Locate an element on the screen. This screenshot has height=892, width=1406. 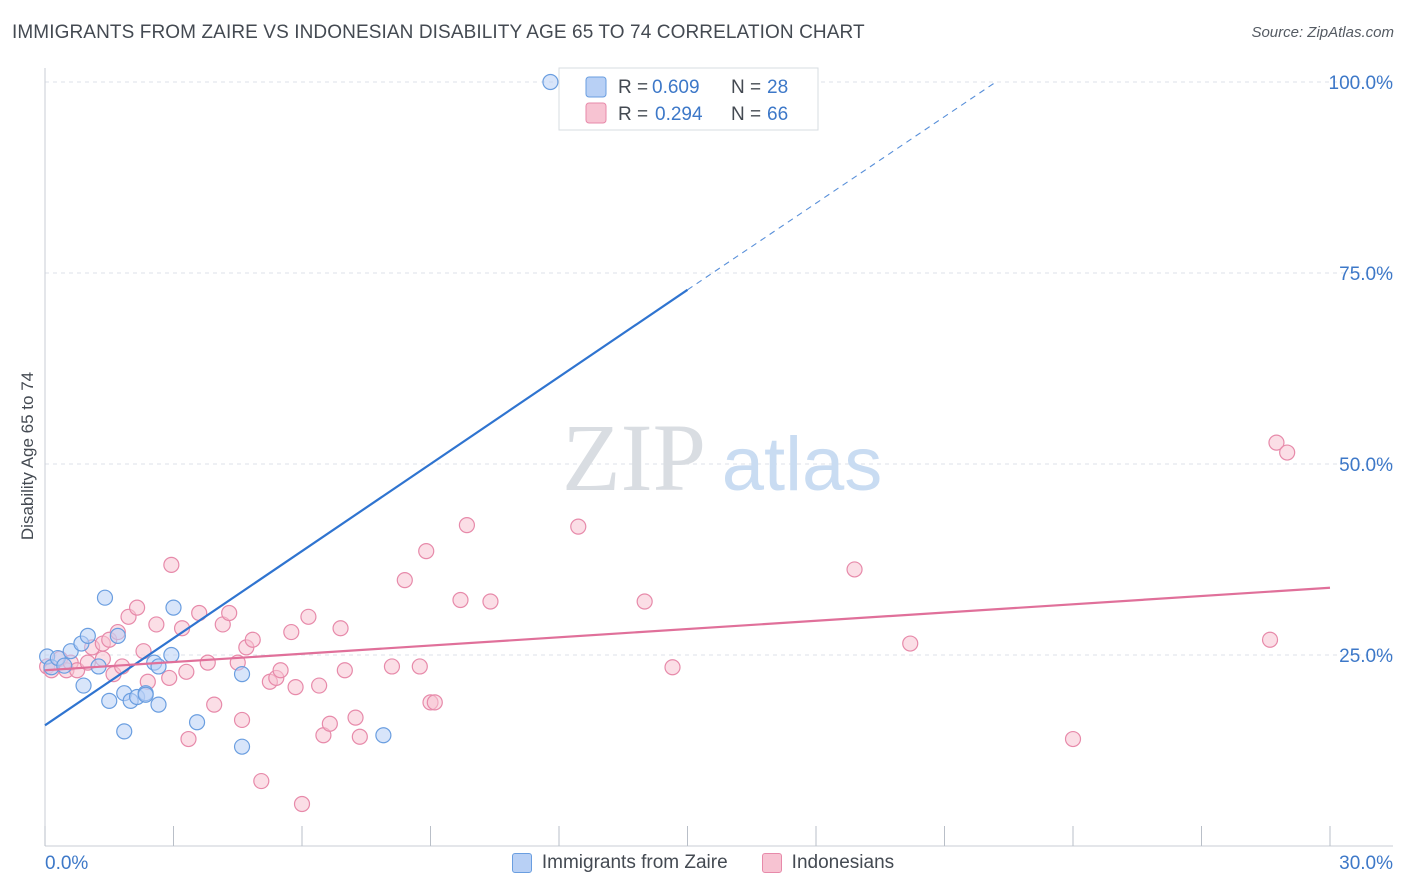
legend-r-label-indonesians: R = is located at coordinates (633, 114).